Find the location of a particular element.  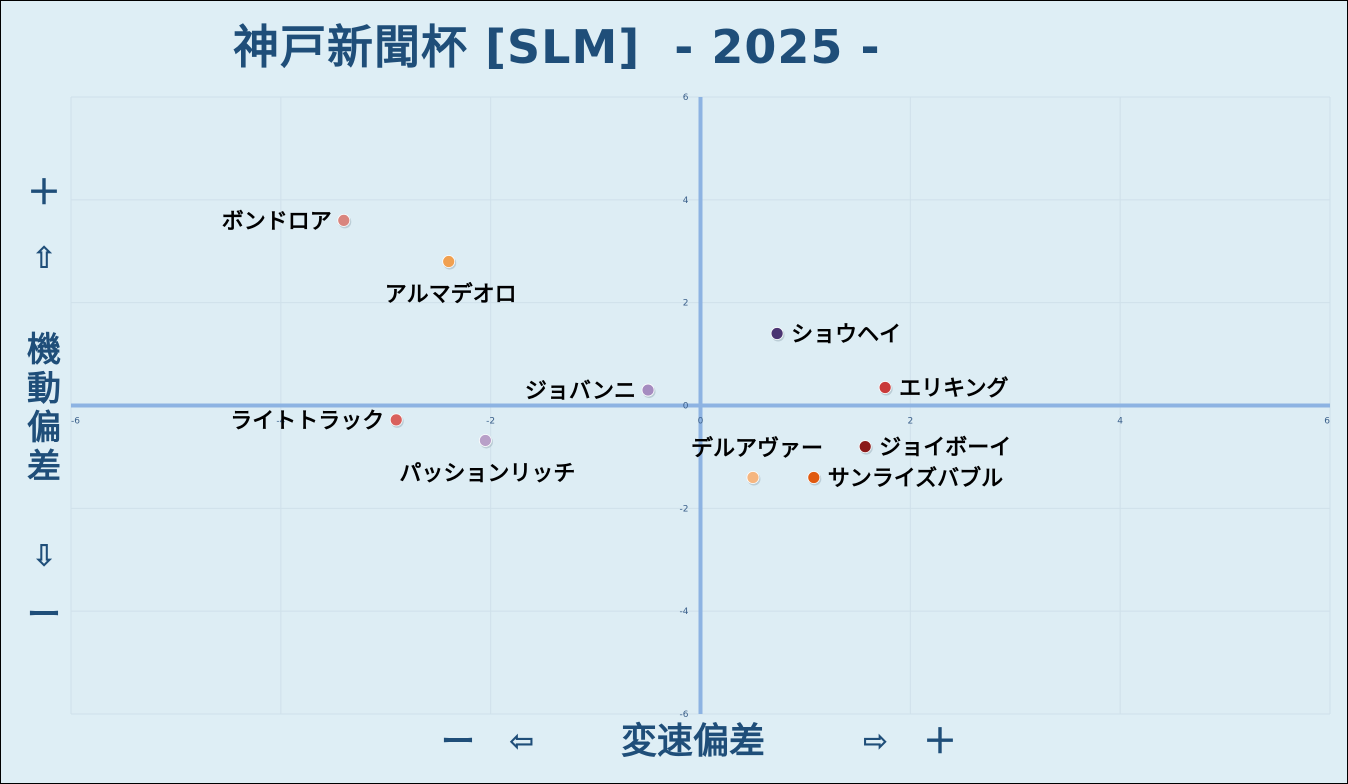

chart-title: 神戸新聞杯 [SLM] - 2025 - is located at coordinates (557, 47).